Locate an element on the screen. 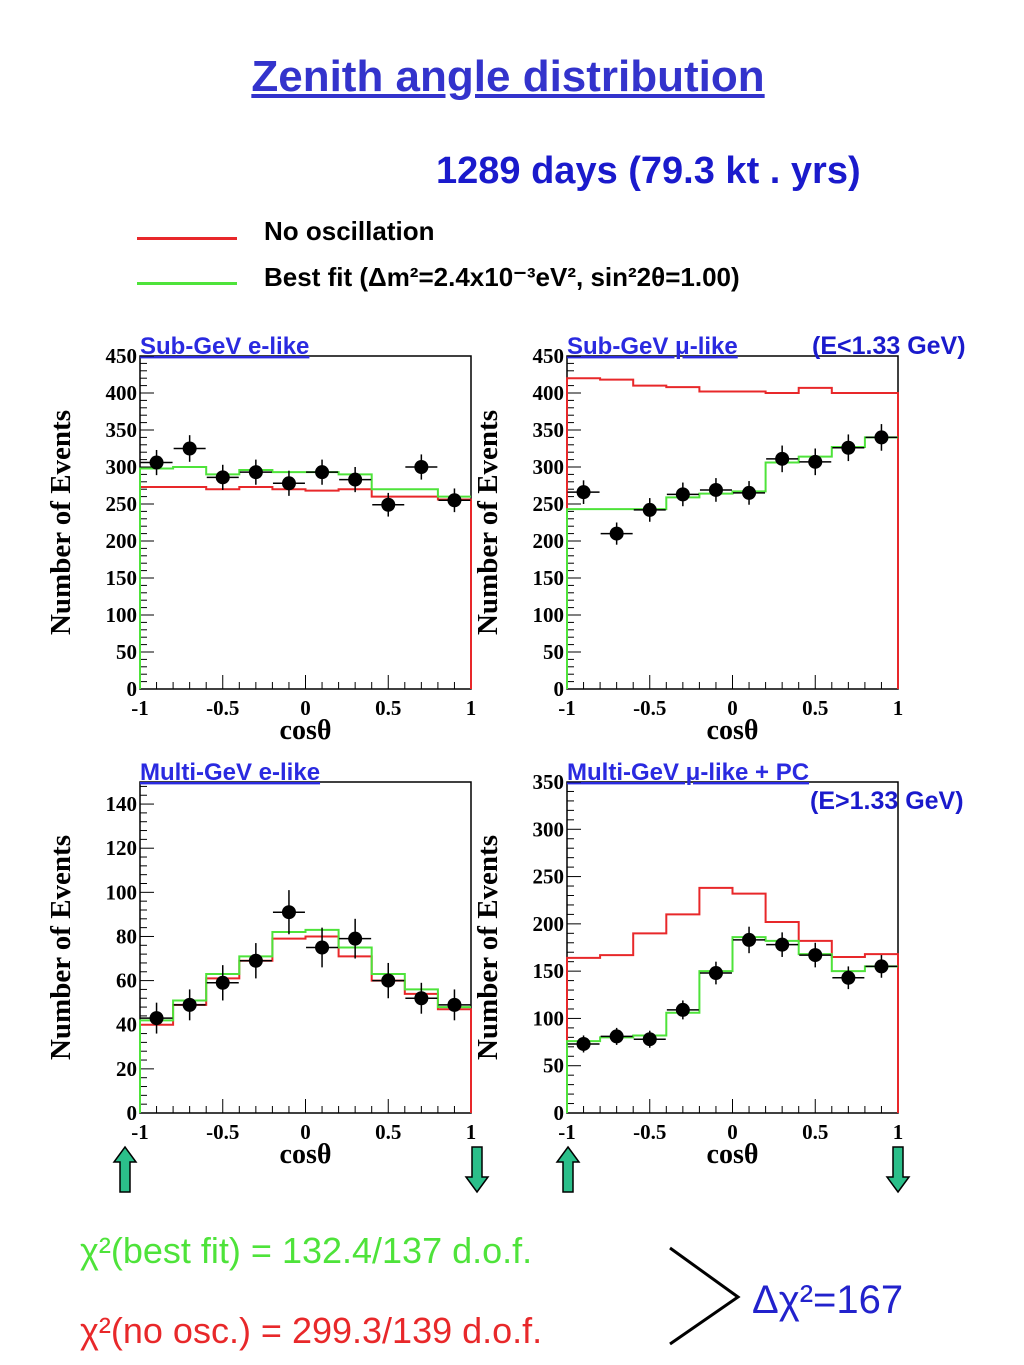  y-tick-label: 20 is located at coordinates (126, 1069).